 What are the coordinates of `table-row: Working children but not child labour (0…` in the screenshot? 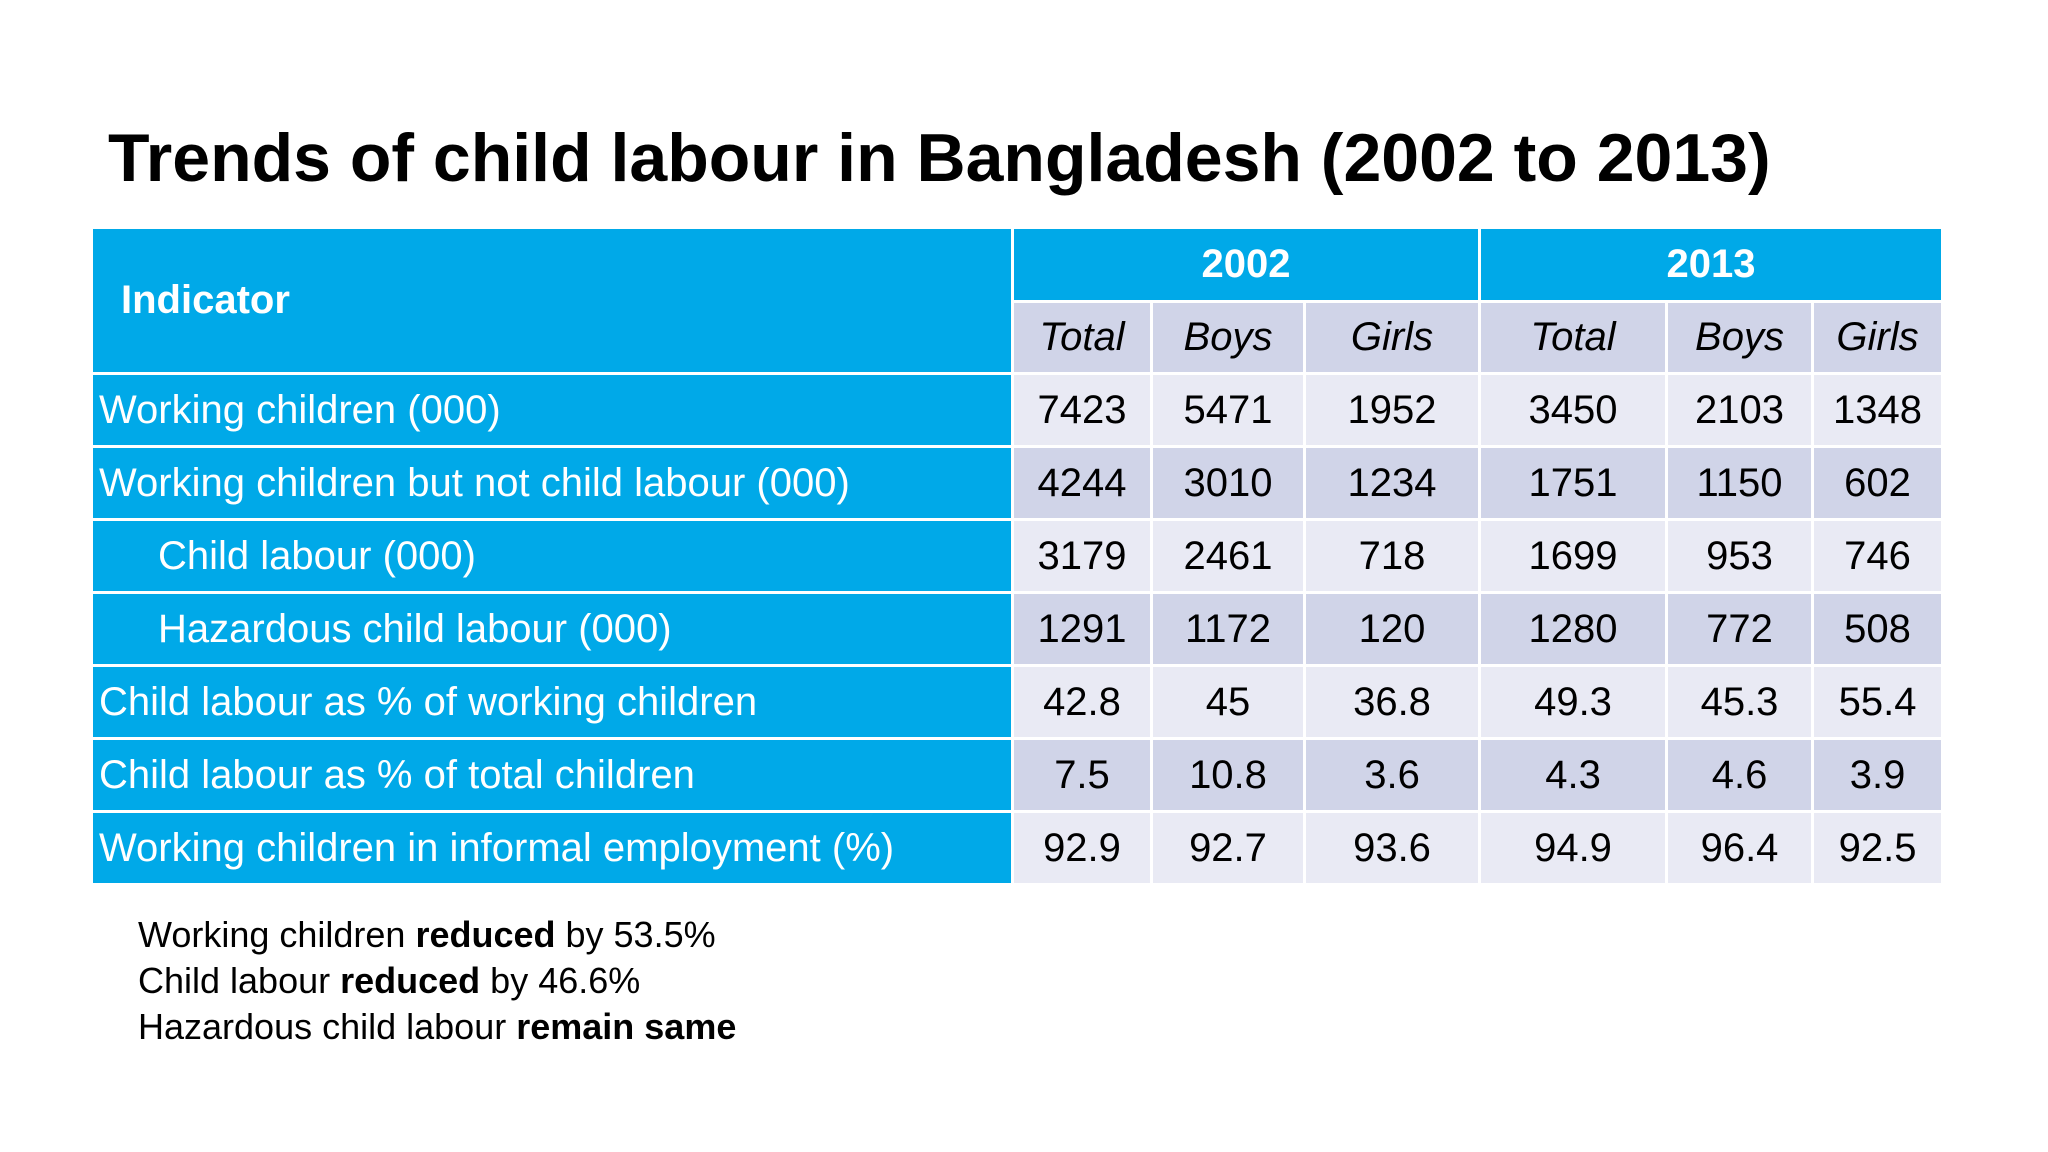 It's located at (1017, 483).